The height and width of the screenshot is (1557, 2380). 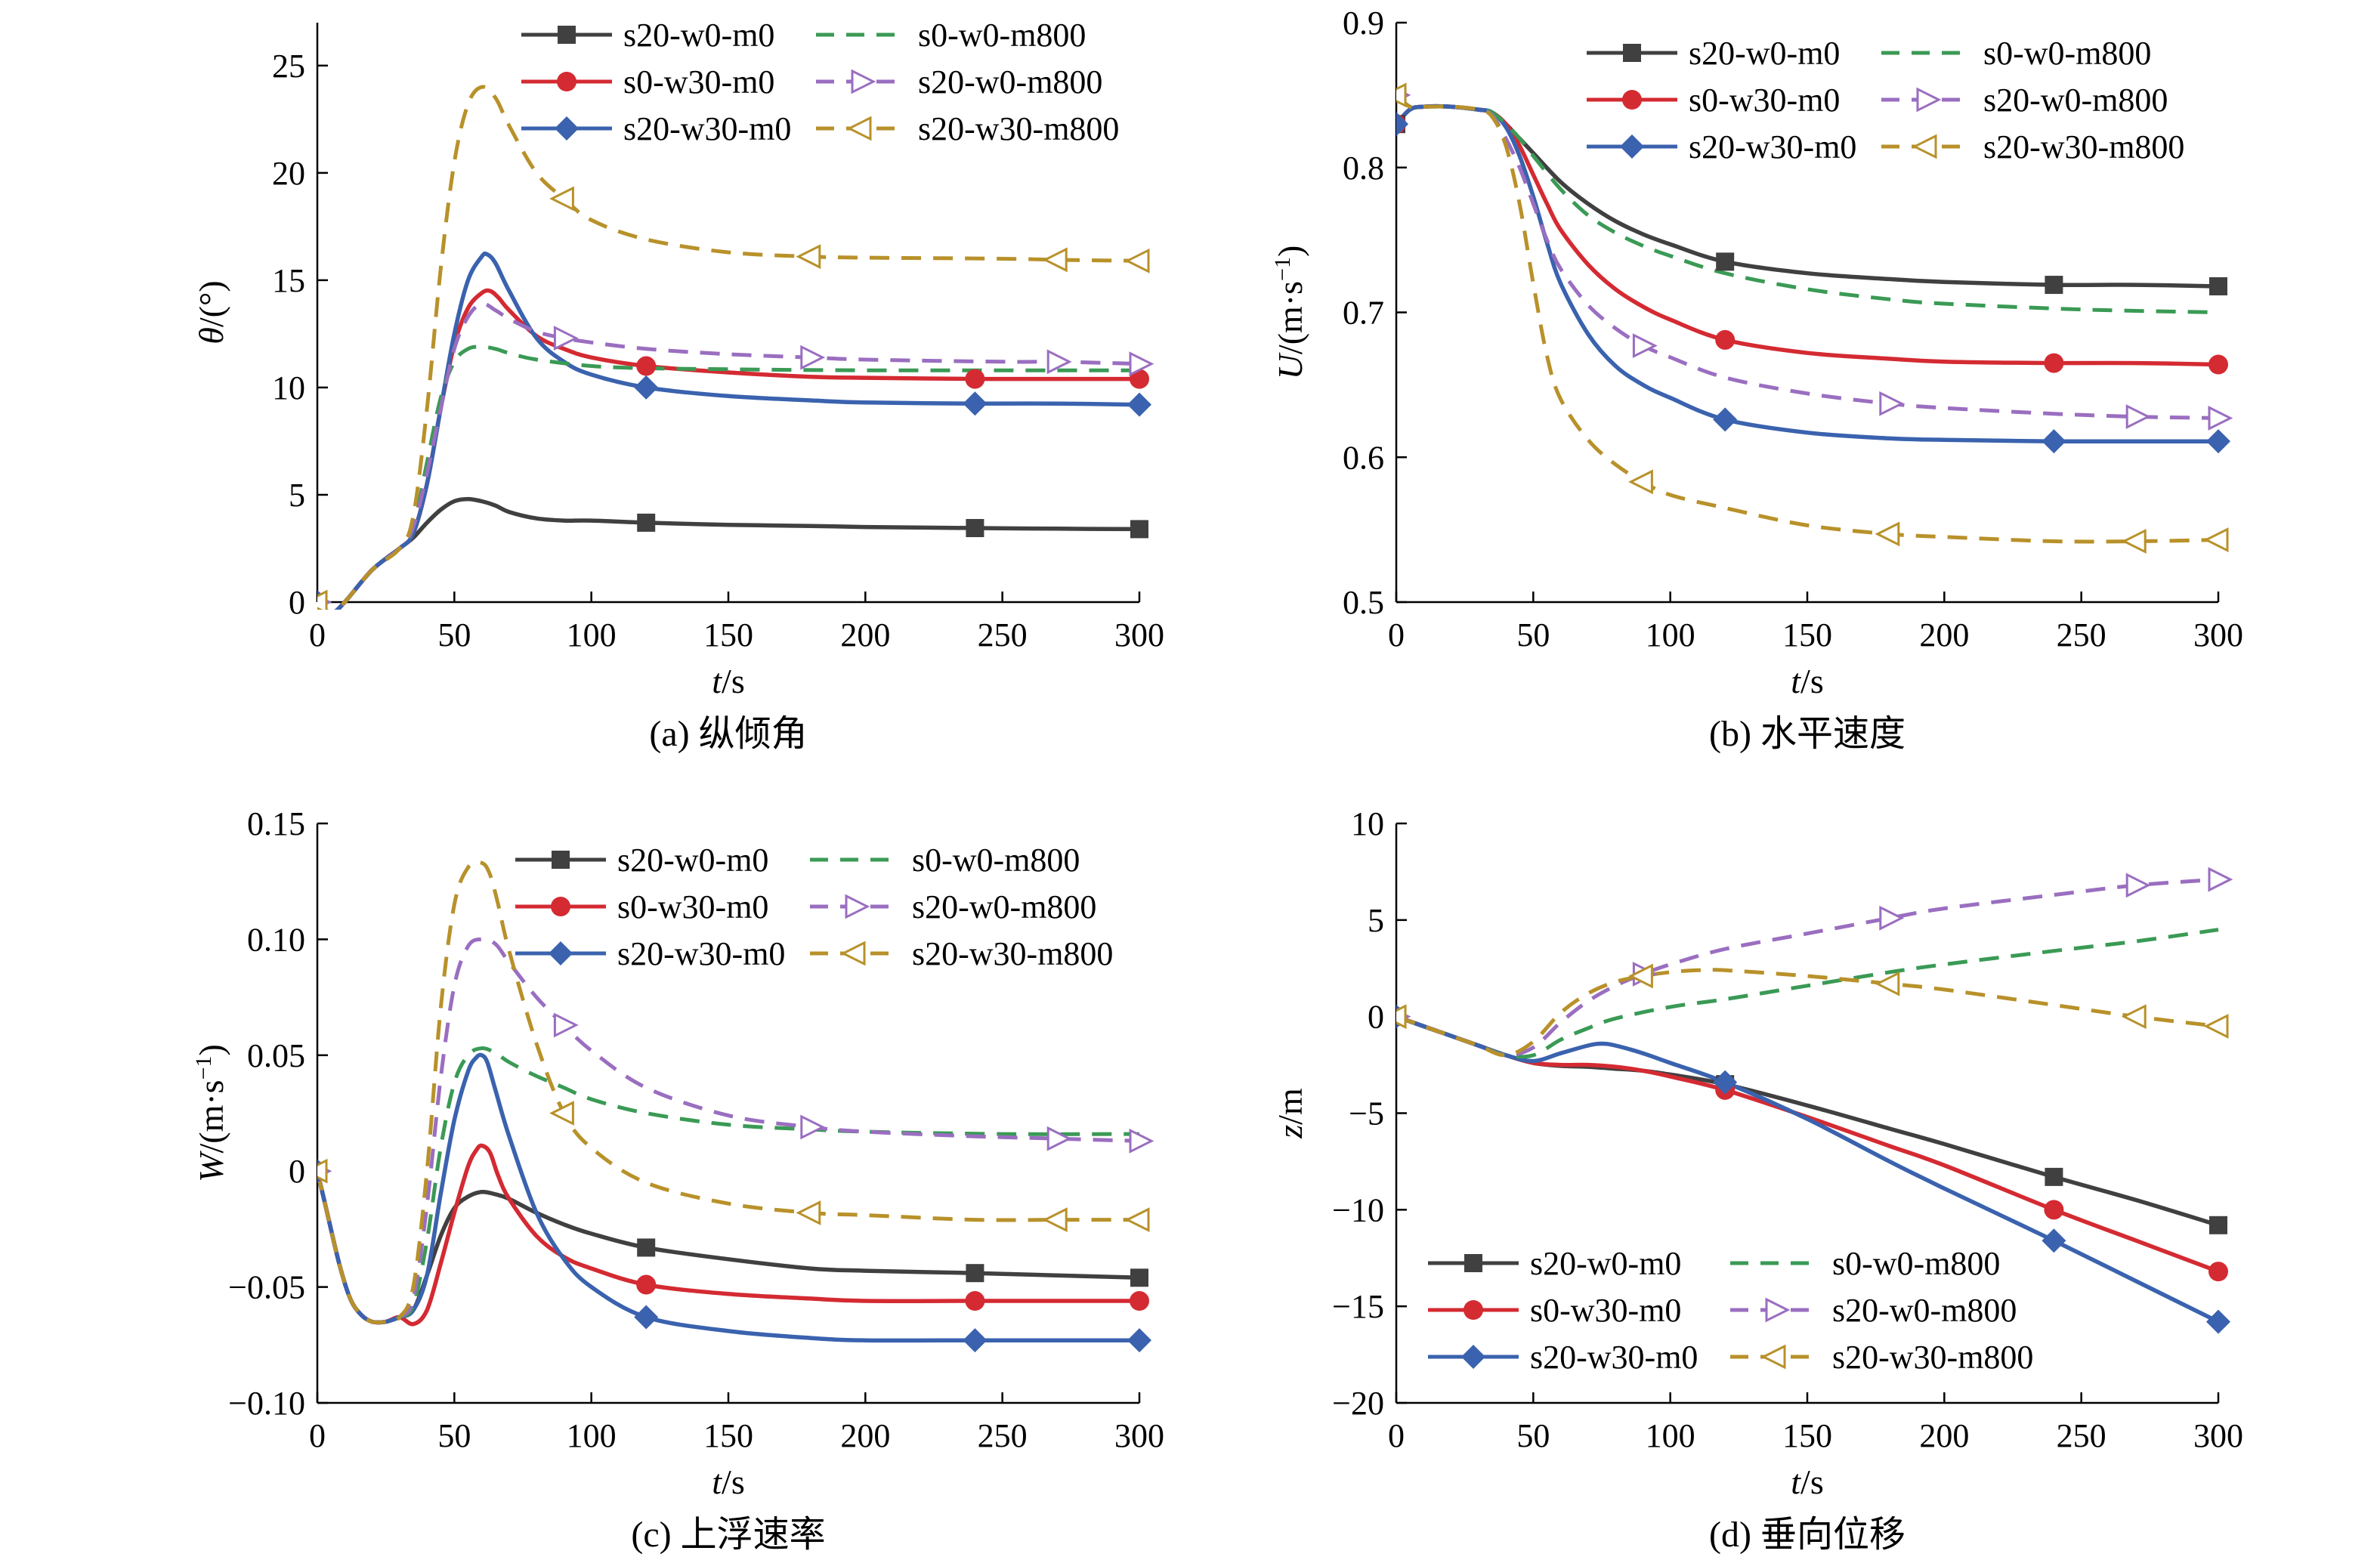 I want to click on series-line-s20-w30-m0, so click(x=728, y=430).